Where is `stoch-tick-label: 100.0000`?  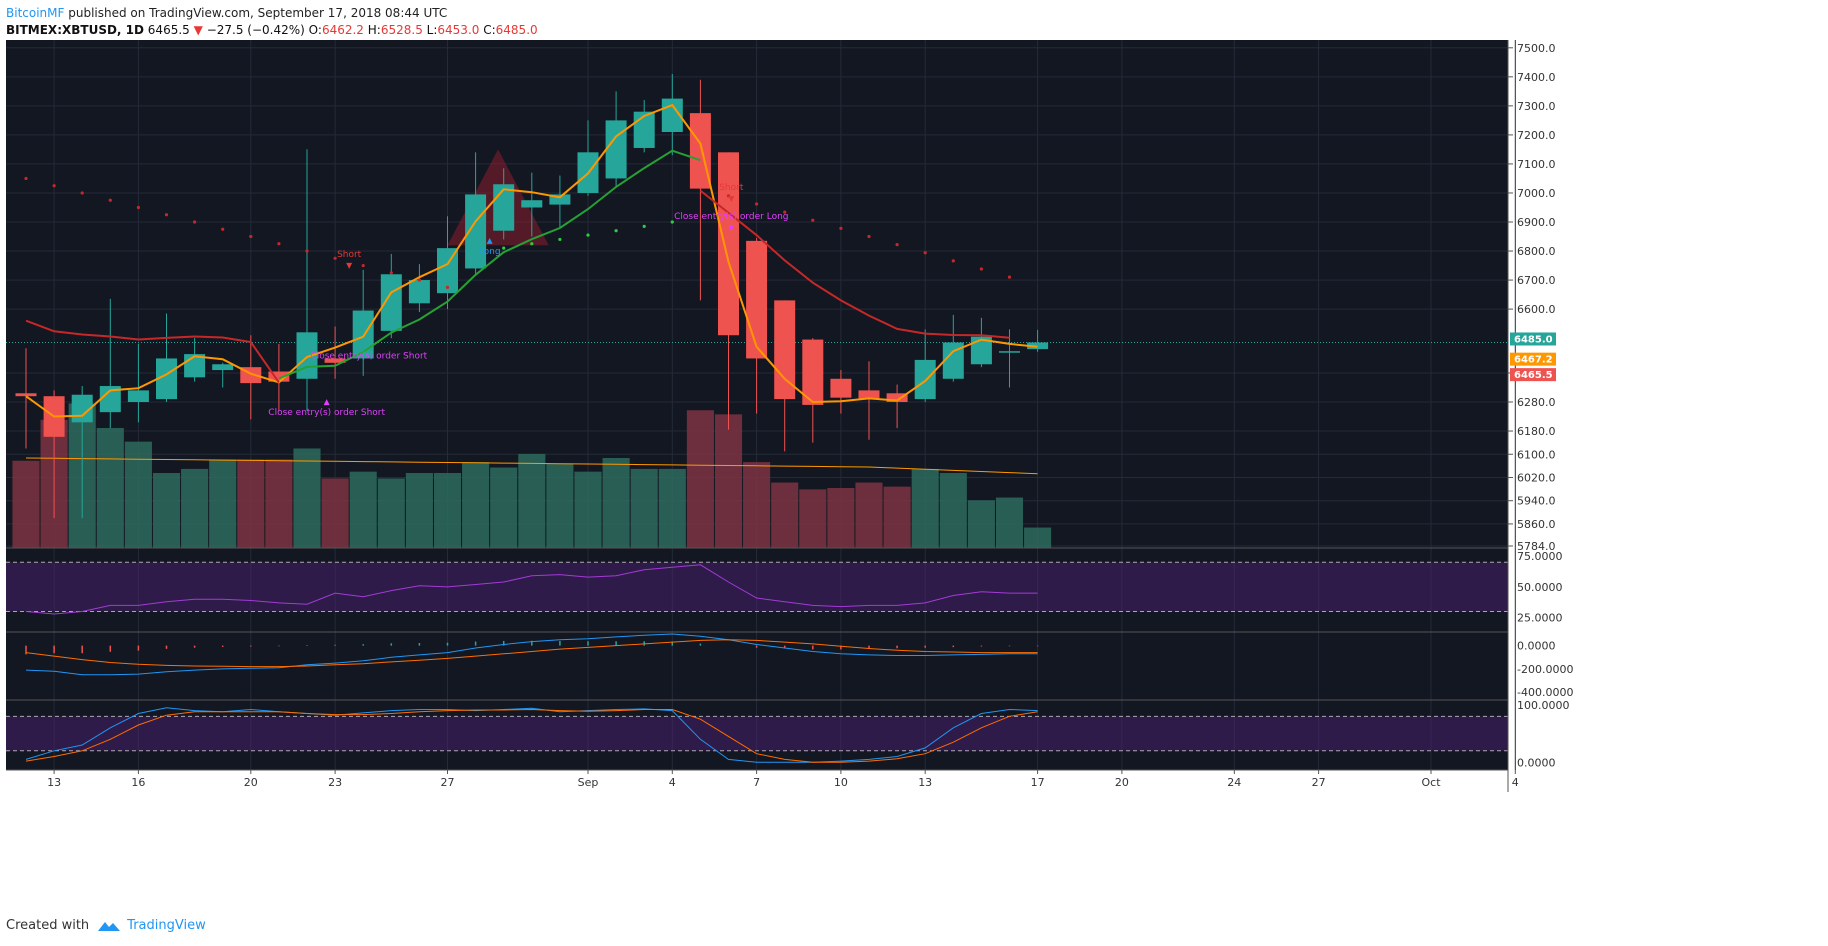
stoch-tick-label: 100.0000 is located at coordinates (1543, 705).